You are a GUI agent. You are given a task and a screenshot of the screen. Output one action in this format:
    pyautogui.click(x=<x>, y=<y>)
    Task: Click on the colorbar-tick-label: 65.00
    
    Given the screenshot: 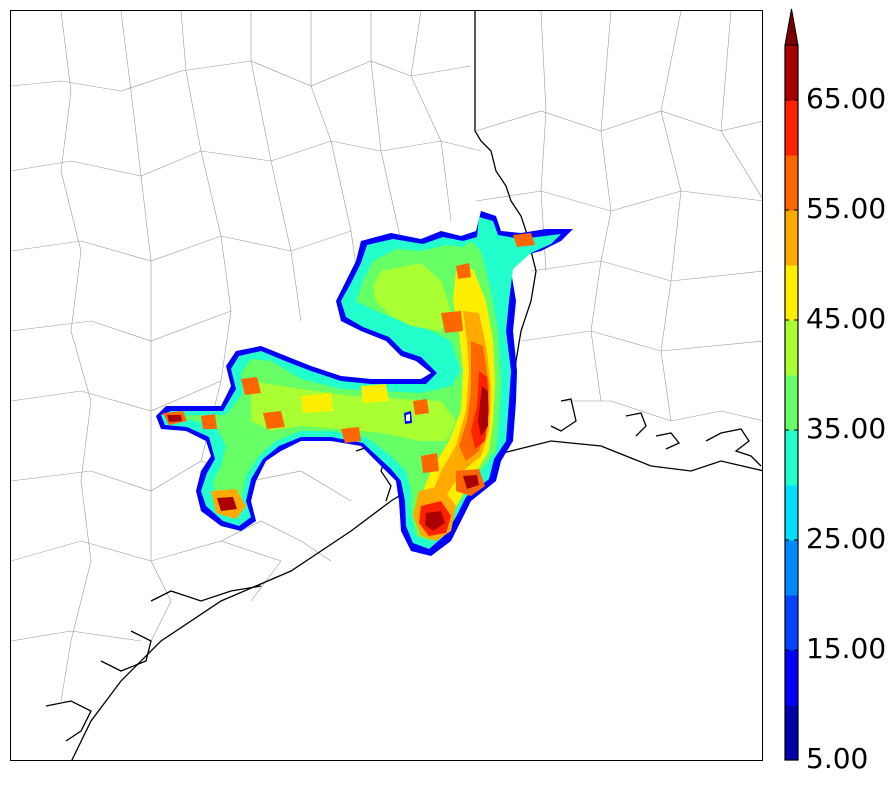 What is the action you would take?
    pyautogui.click(x=846, y=98)
    